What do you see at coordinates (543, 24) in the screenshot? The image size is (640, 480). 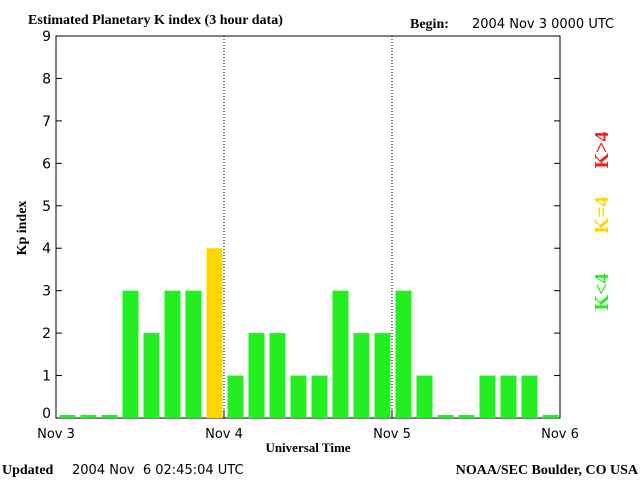 I see `begin-value: 2004 Nov 3 0000 UTC` at bounding box center [543, 24].